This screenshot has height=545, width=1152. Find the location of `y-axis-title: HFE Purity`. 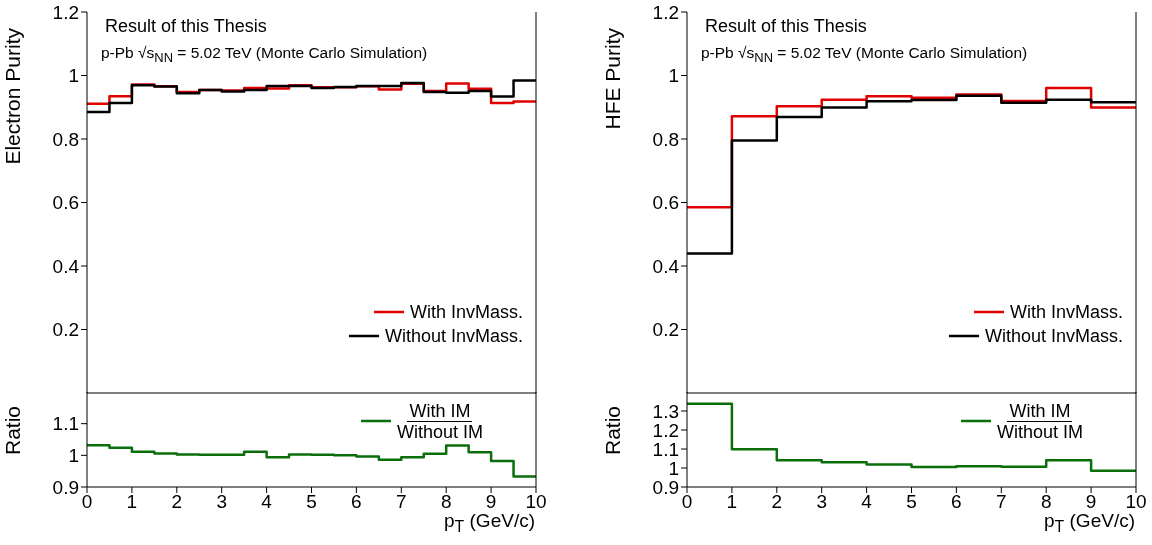

y-axis-title: HFE Purity is located at coordinates (612, 79).